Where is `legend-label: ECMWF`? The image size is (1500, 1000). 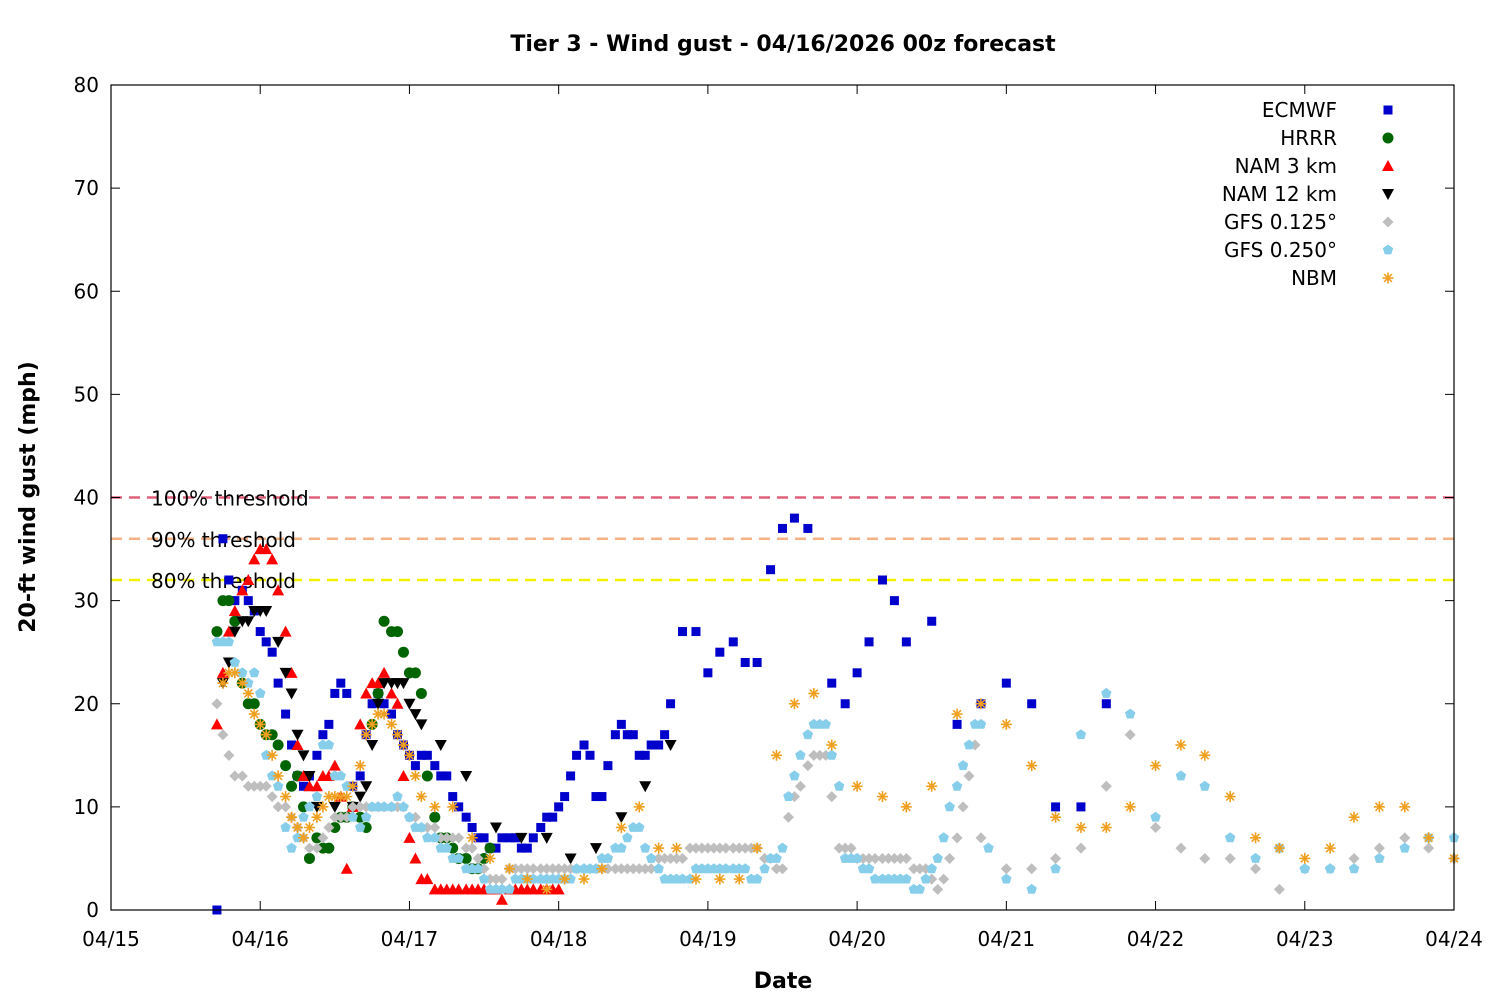 legend-label: ECMWF is located at coordinates (1299, 110).